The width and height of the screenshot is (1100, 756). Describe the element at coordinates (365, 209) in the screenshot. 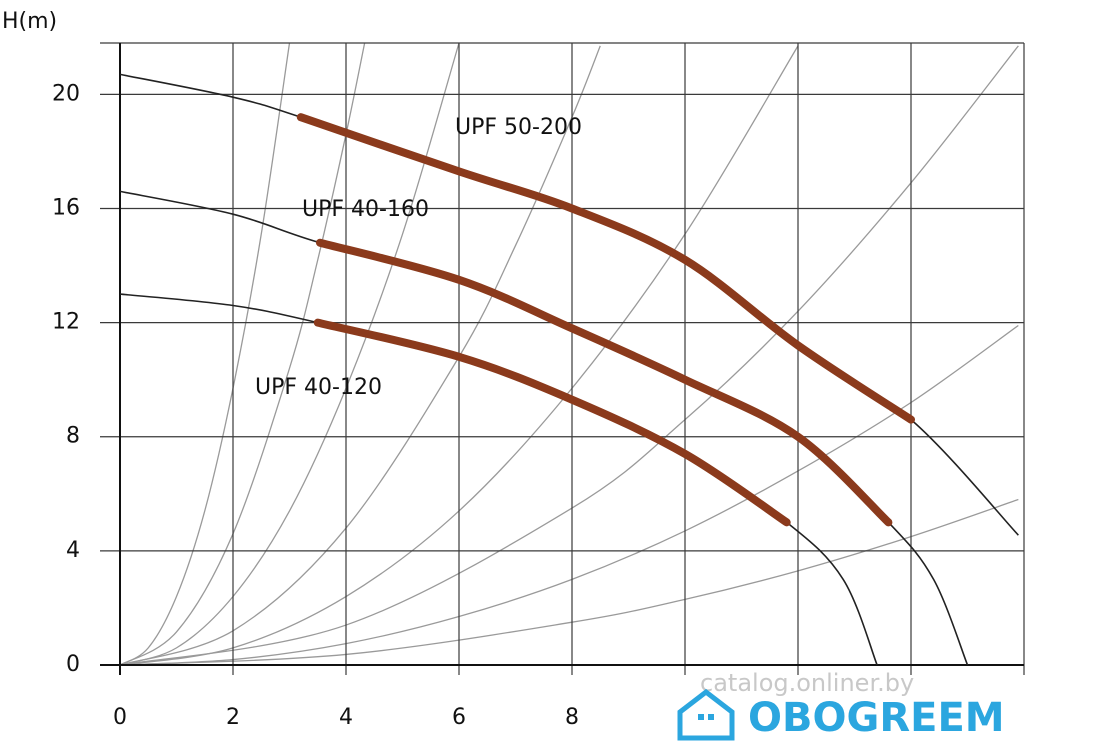

I see `series-label: UPF 40-160` at that location.